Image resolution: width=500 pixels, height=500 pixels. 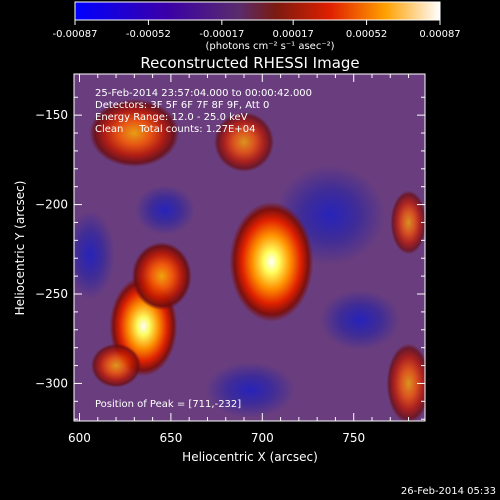 What do you see at coordinates (51, 383) in the screenshot?
I see `y-tick-label: −300` at bounding box center [51, 383].